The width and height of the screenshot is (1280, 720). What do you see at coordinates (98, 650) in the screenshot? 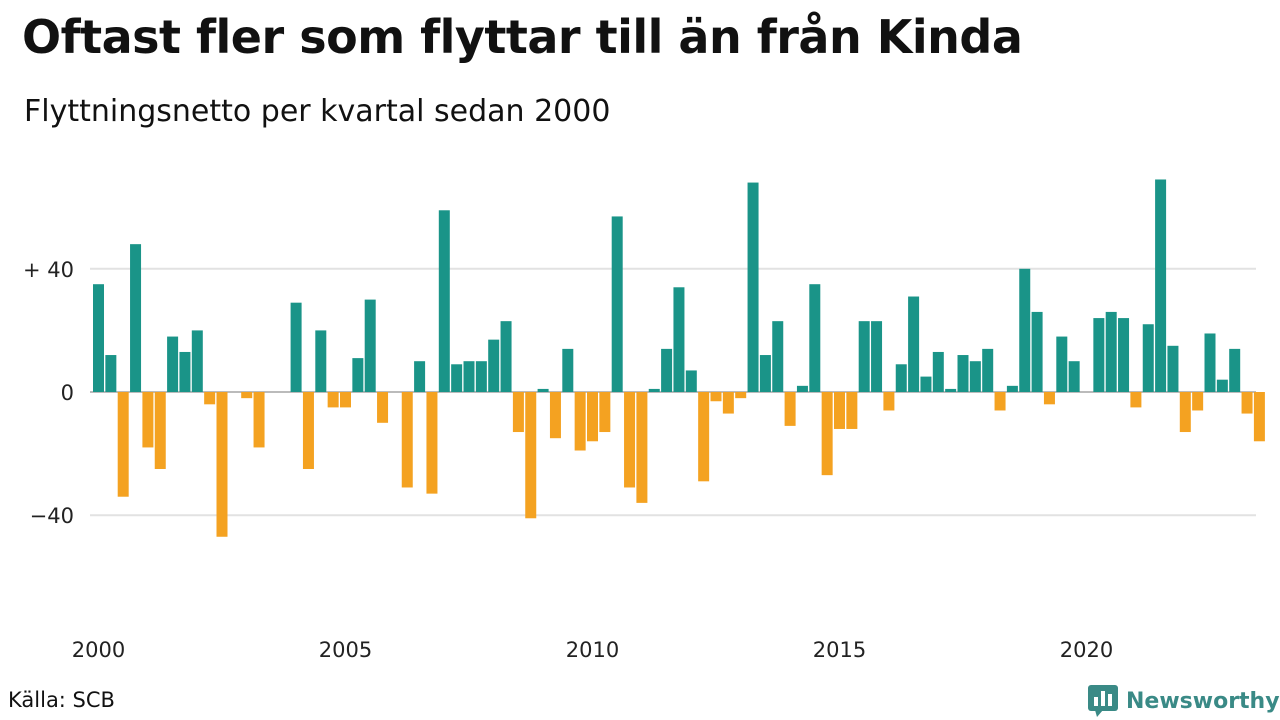
I see `x-tick-label: 2000` at bounding box center [98, 650].